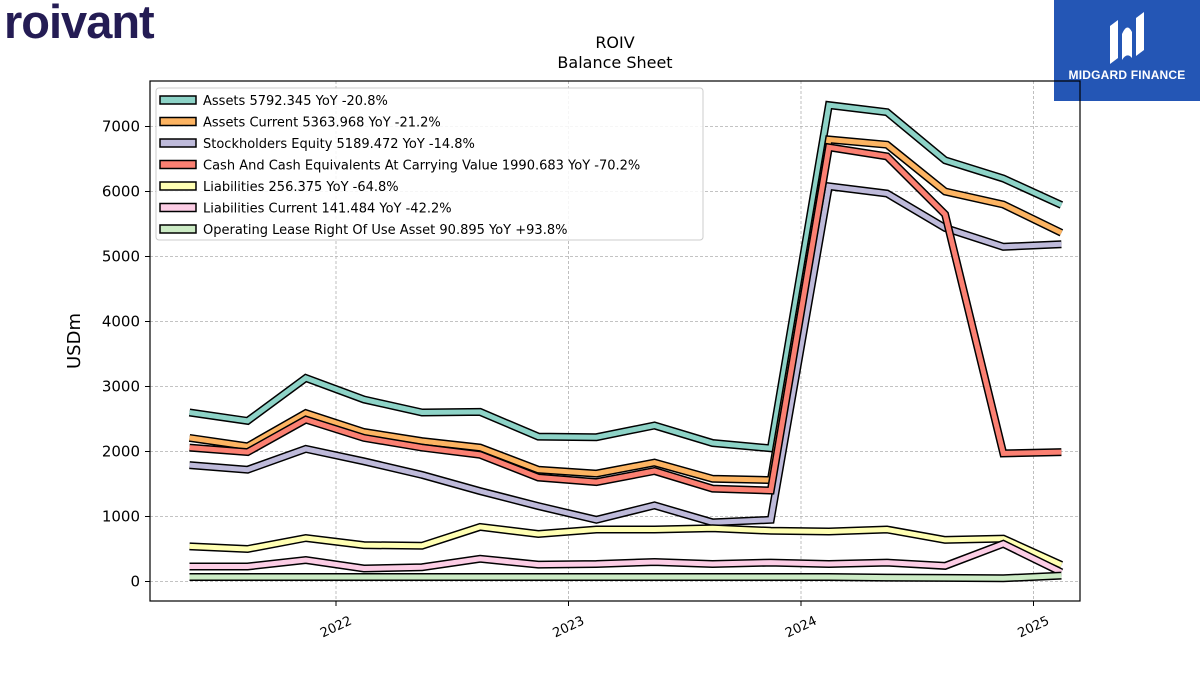 The image size is (1200, 675). I want to click on x-tick-label: 2024, so click(801, 628).